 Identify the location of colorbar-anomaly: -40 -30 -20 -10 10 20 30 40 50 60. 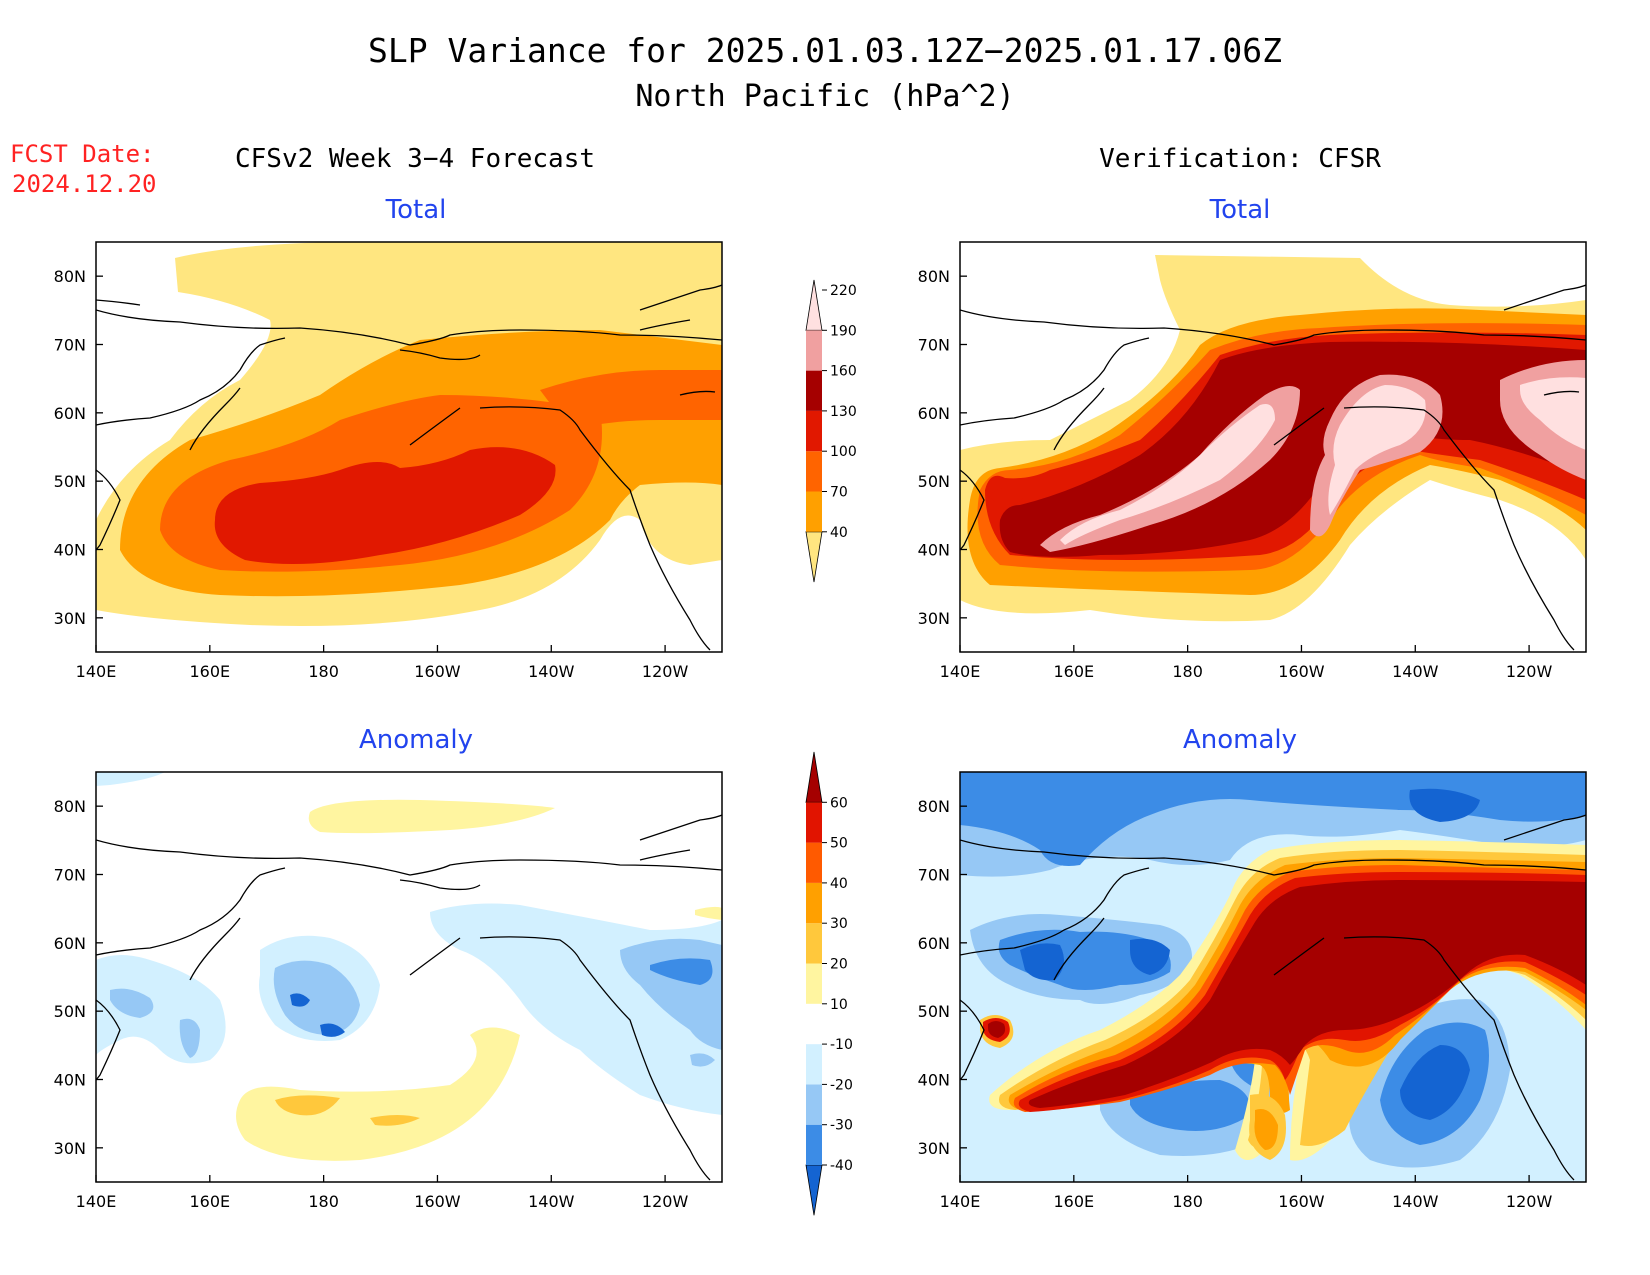
(829, 983).